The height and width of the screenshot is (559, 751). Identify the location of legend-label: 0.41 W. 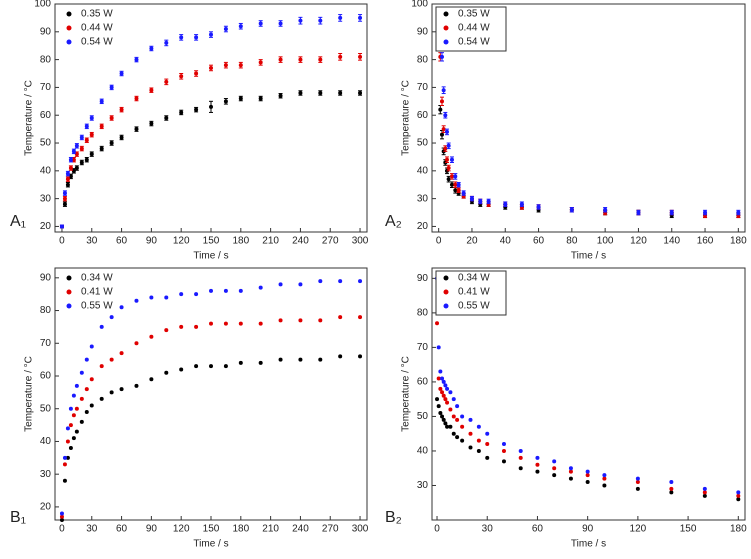
(97, 292).